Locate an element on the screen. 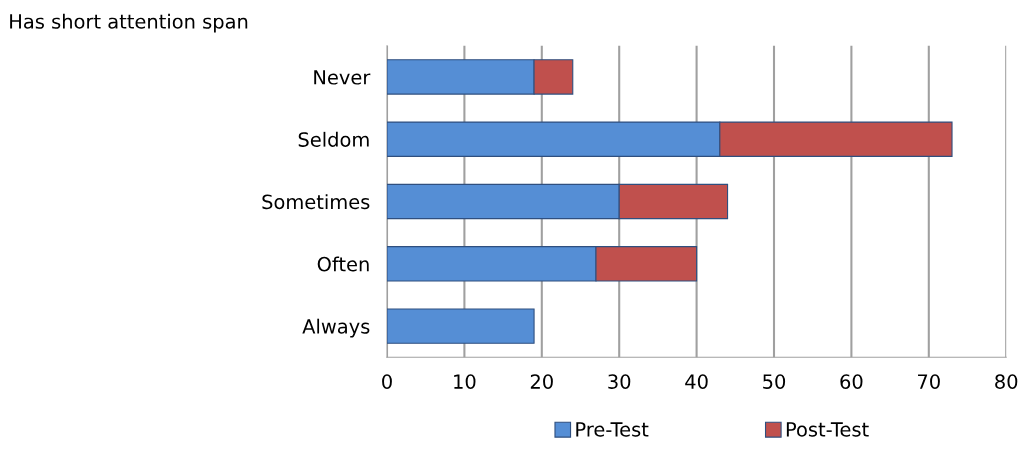 Image resolution: width=1032 pixels, height=458 pixels. y-tick-label: Always is located at coordinates (336, 328).